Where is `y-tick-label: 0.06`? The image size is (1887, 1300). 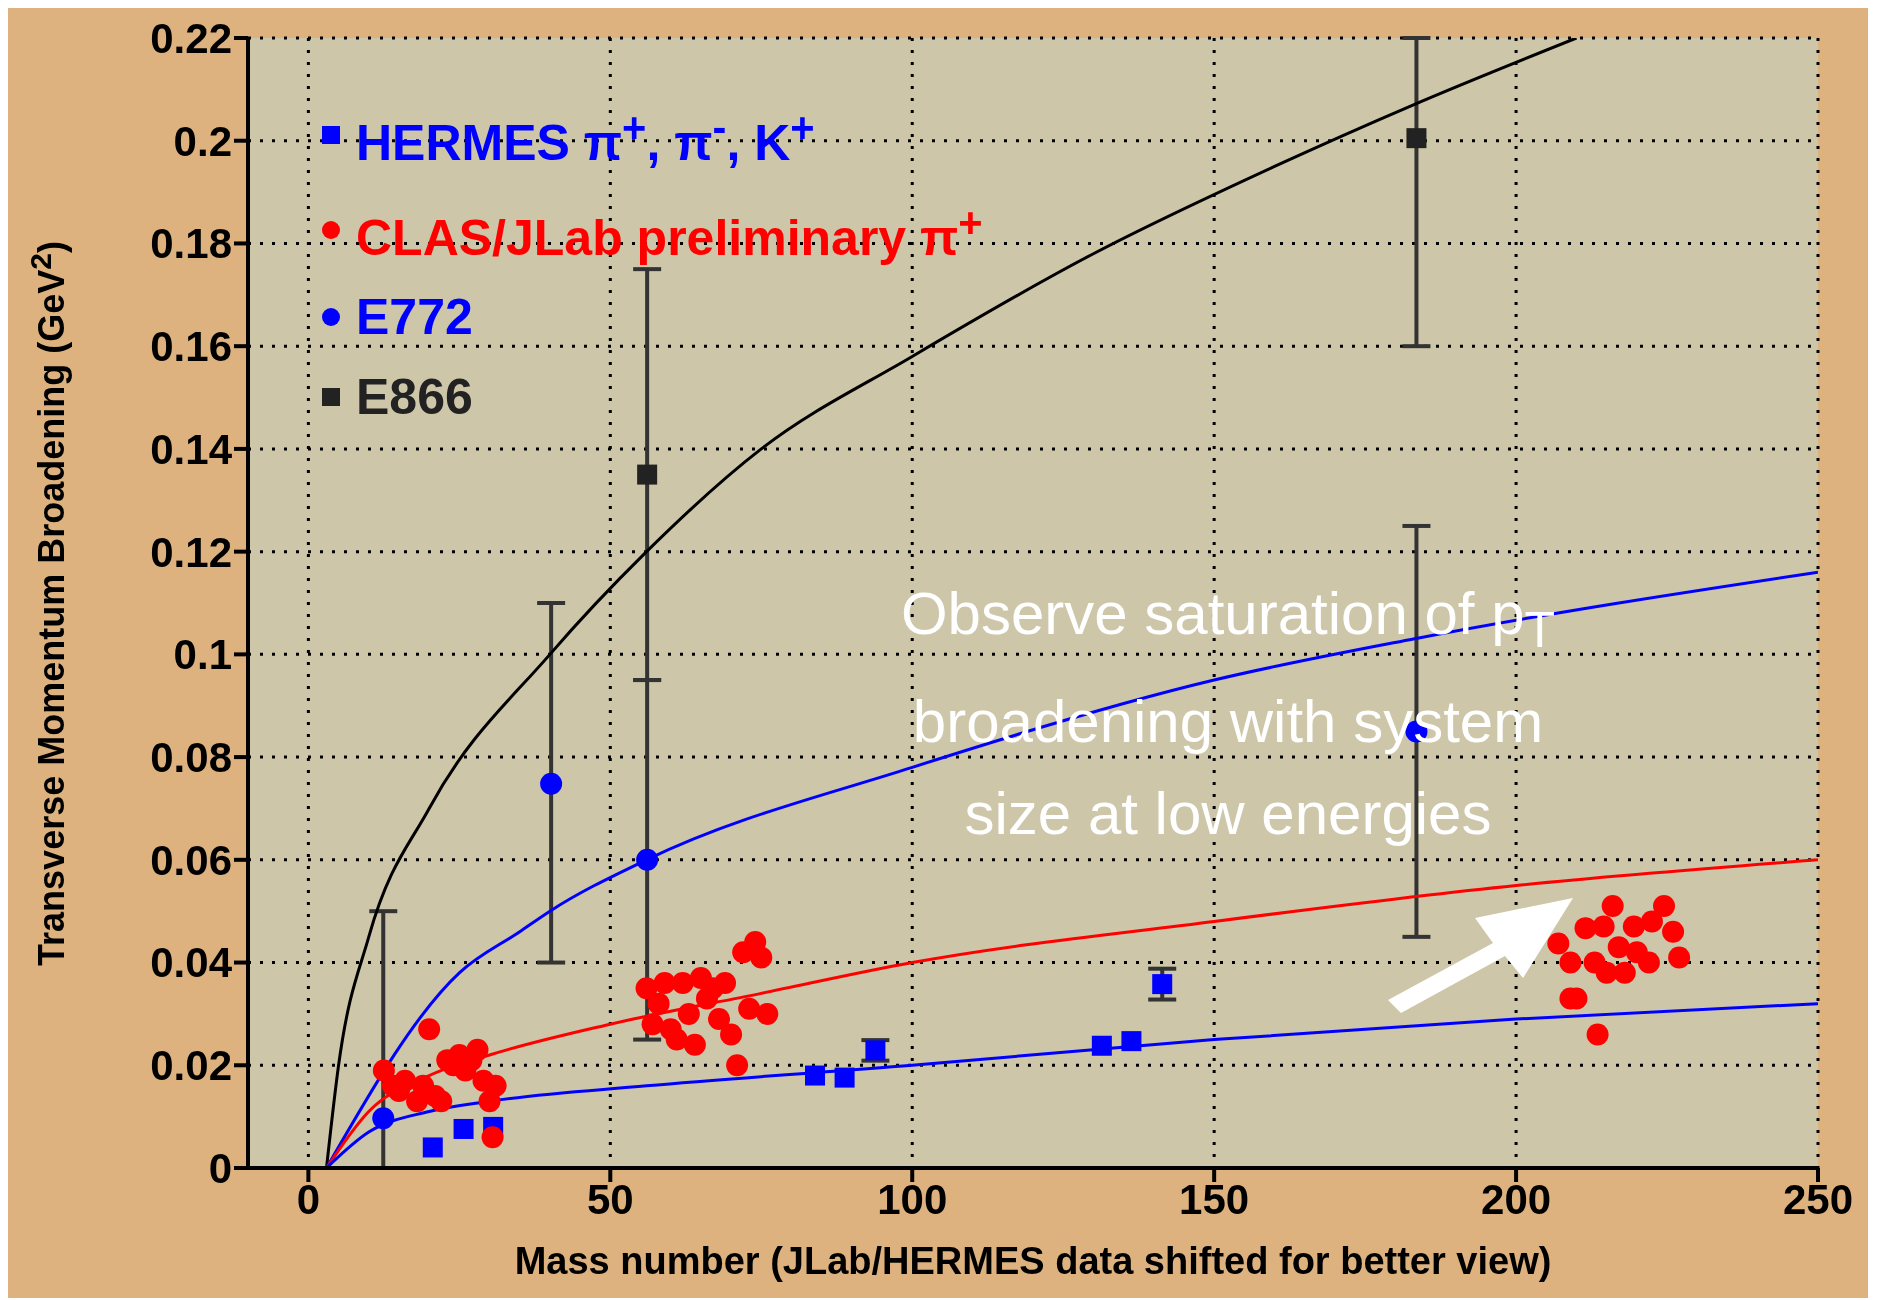
y-tick-label: 0.06 is located at coordinates (191, 860).